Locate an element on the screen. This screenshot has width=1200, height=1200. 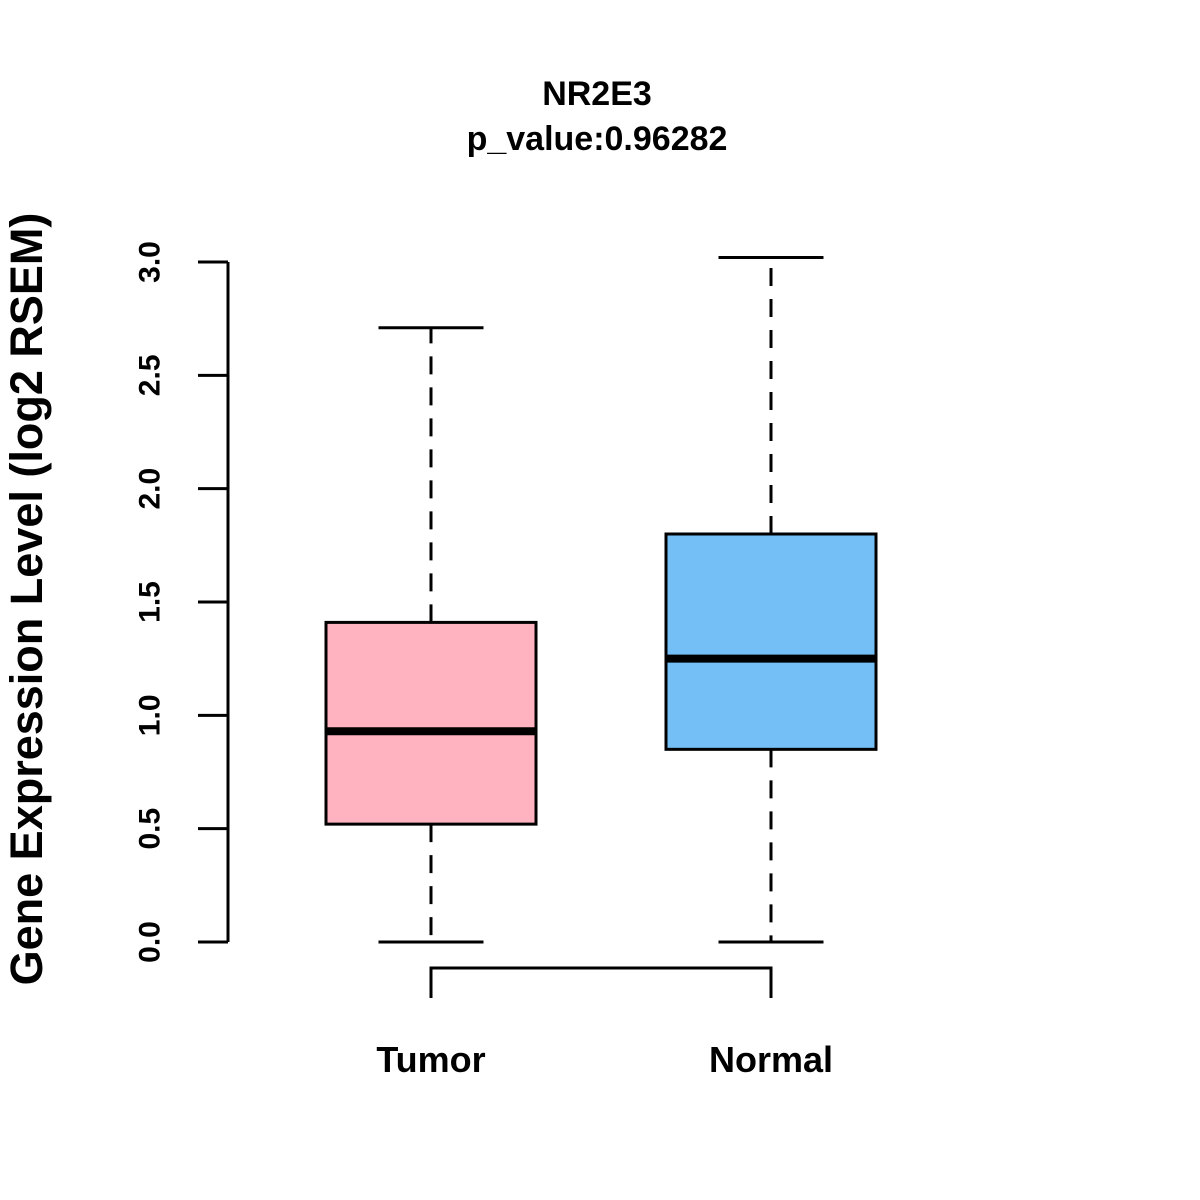
y-tick-label: 1.5 is located at coordinates (150, 602).